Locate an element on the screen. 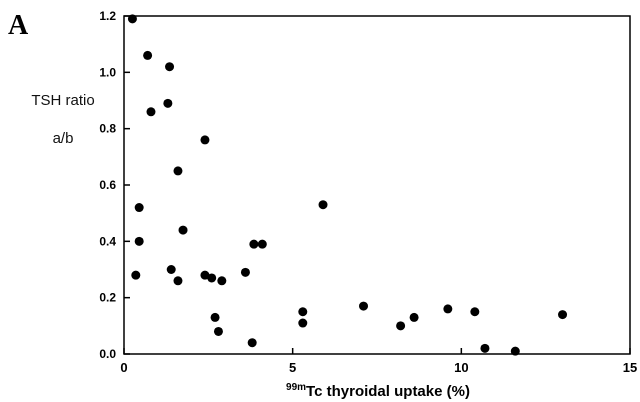 This screenshot has width=640, height=402. y-tick-label: 0.8 is located at coordinates (107, 129).